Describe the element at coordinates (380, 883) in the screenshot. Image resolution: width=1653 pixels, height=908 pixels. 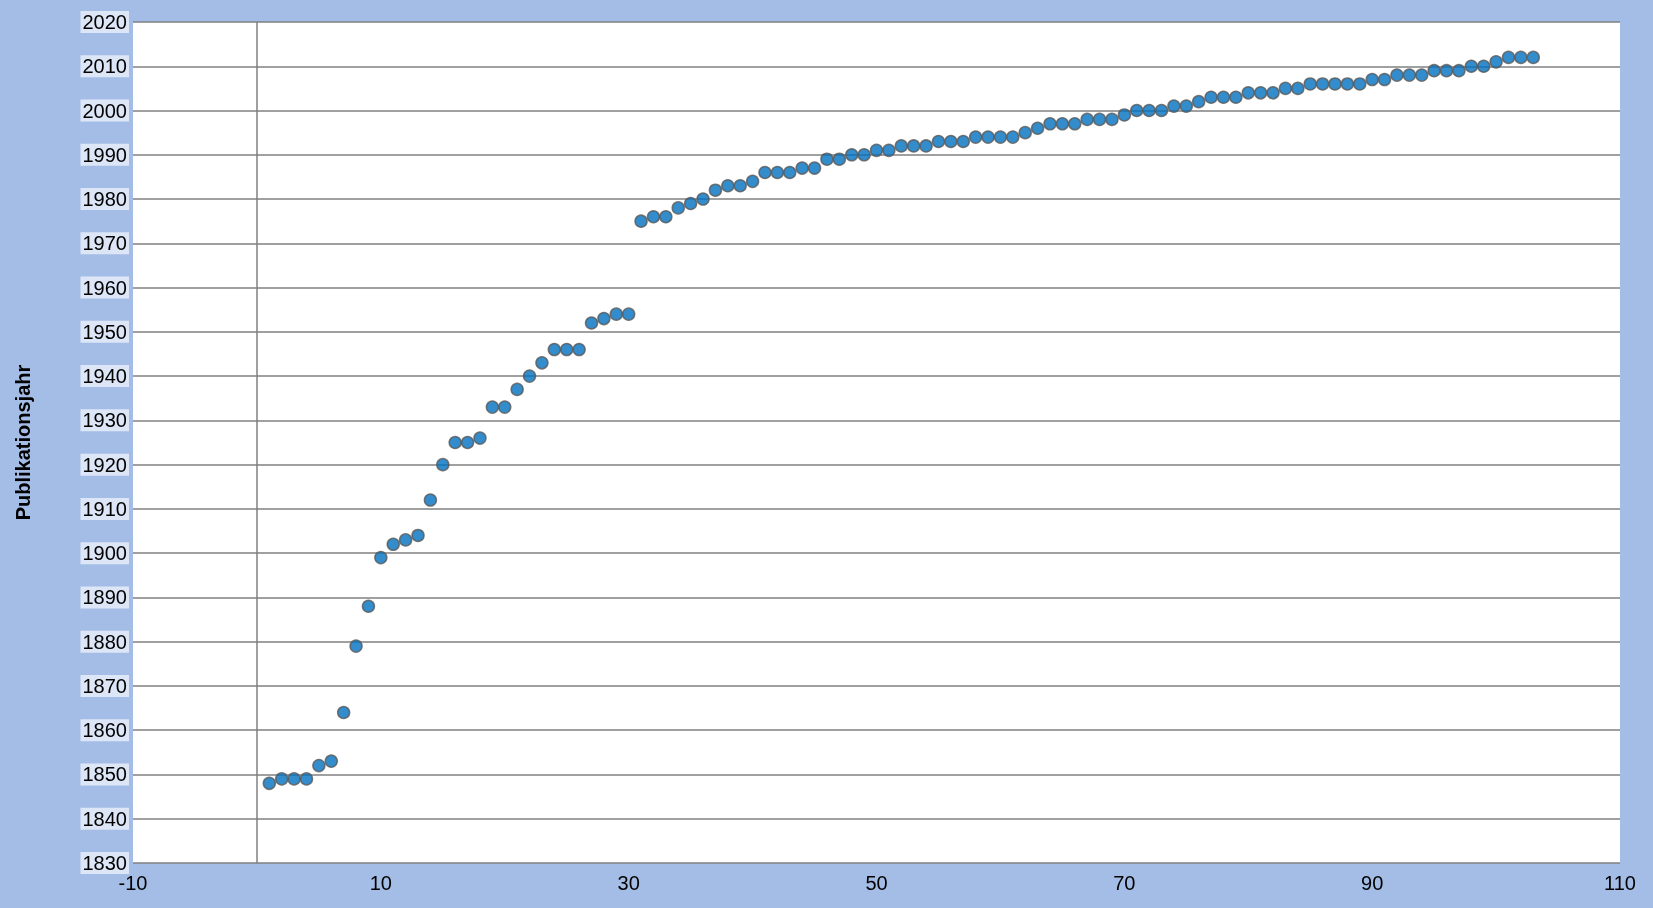
I see `x-tick-label: 10` at that location.